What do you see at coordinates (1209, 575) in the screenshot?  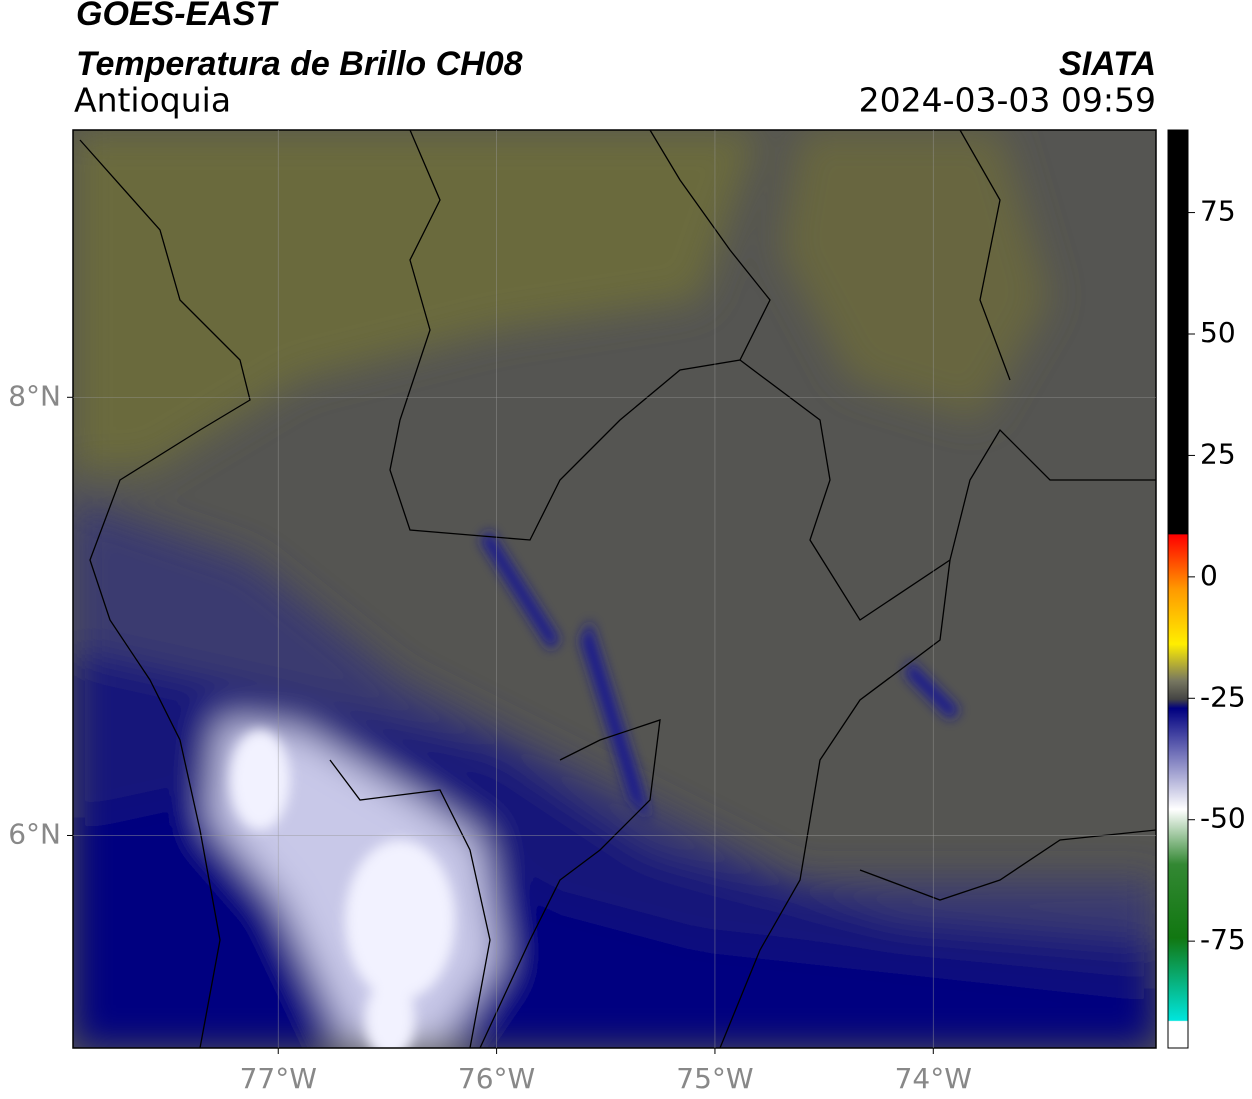 I see `colorbar-tick-label: 0` at bounding box center [1209, 575].